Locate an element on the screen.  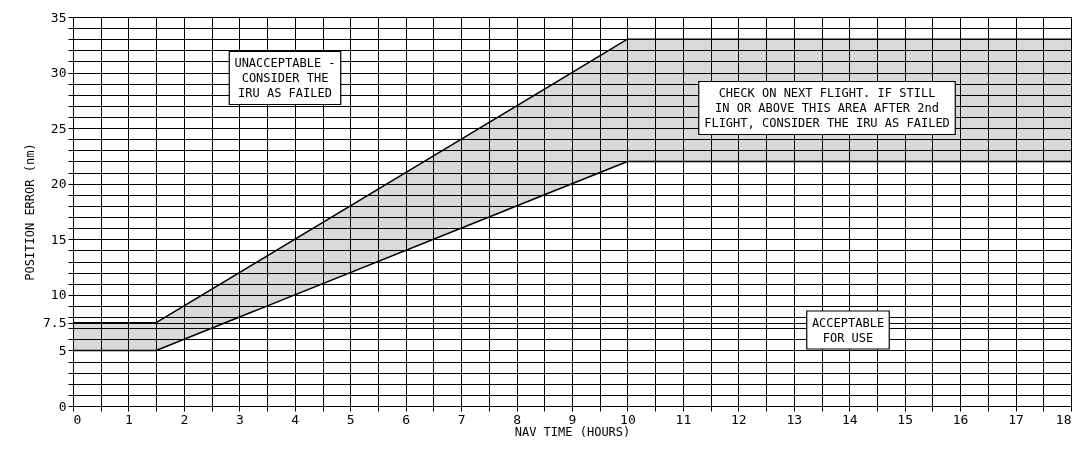
y-tick-label: 25 is located at coordinates (58, 128).